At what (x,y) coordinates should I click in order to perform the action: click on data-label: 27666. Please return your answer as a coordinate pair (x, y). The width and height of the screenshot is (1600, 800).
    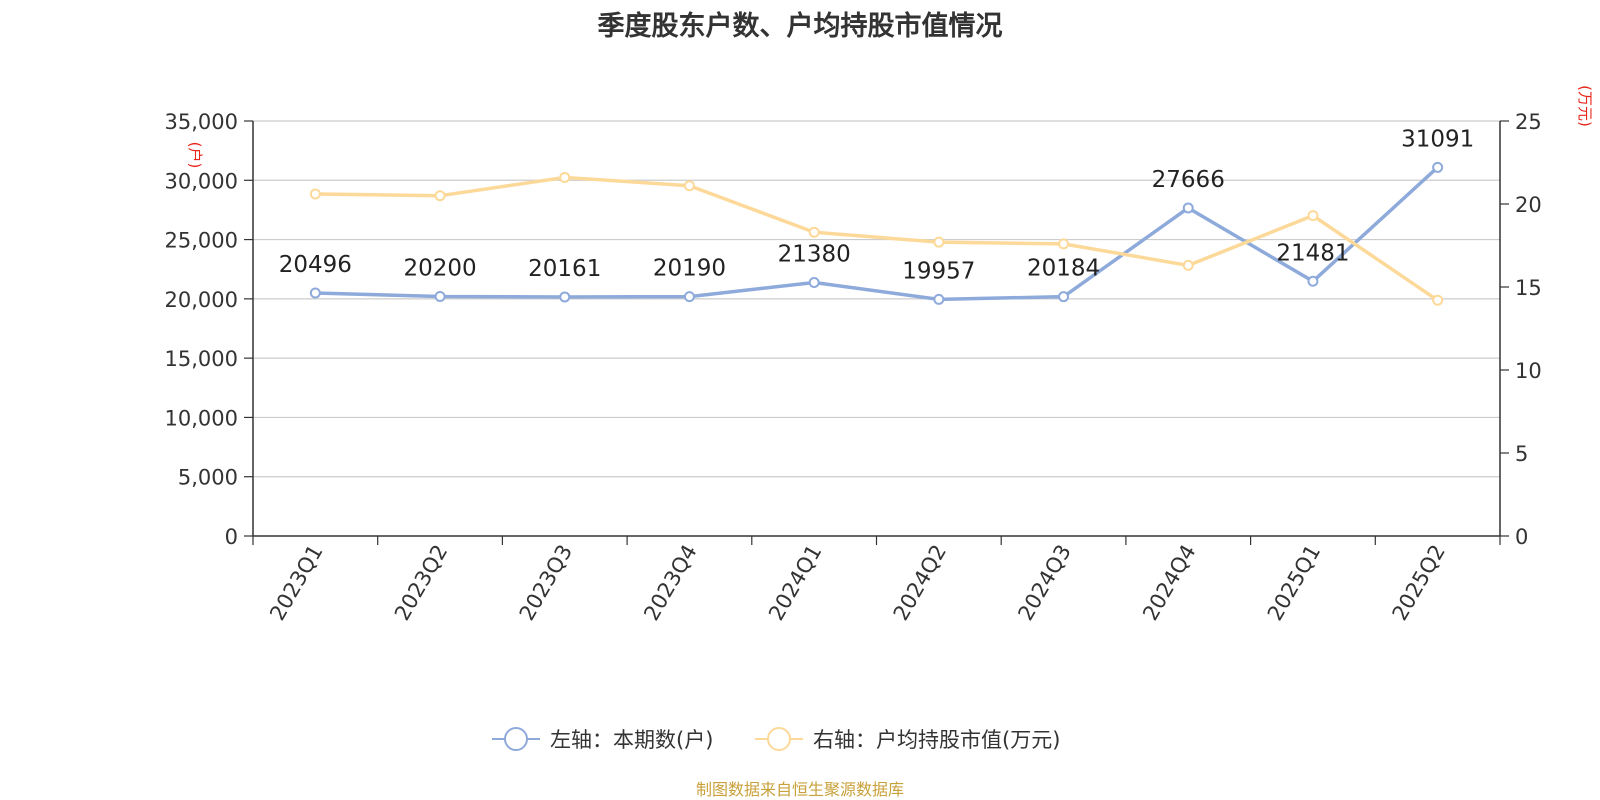
    Looking at the image, I should click on (1188, 180).